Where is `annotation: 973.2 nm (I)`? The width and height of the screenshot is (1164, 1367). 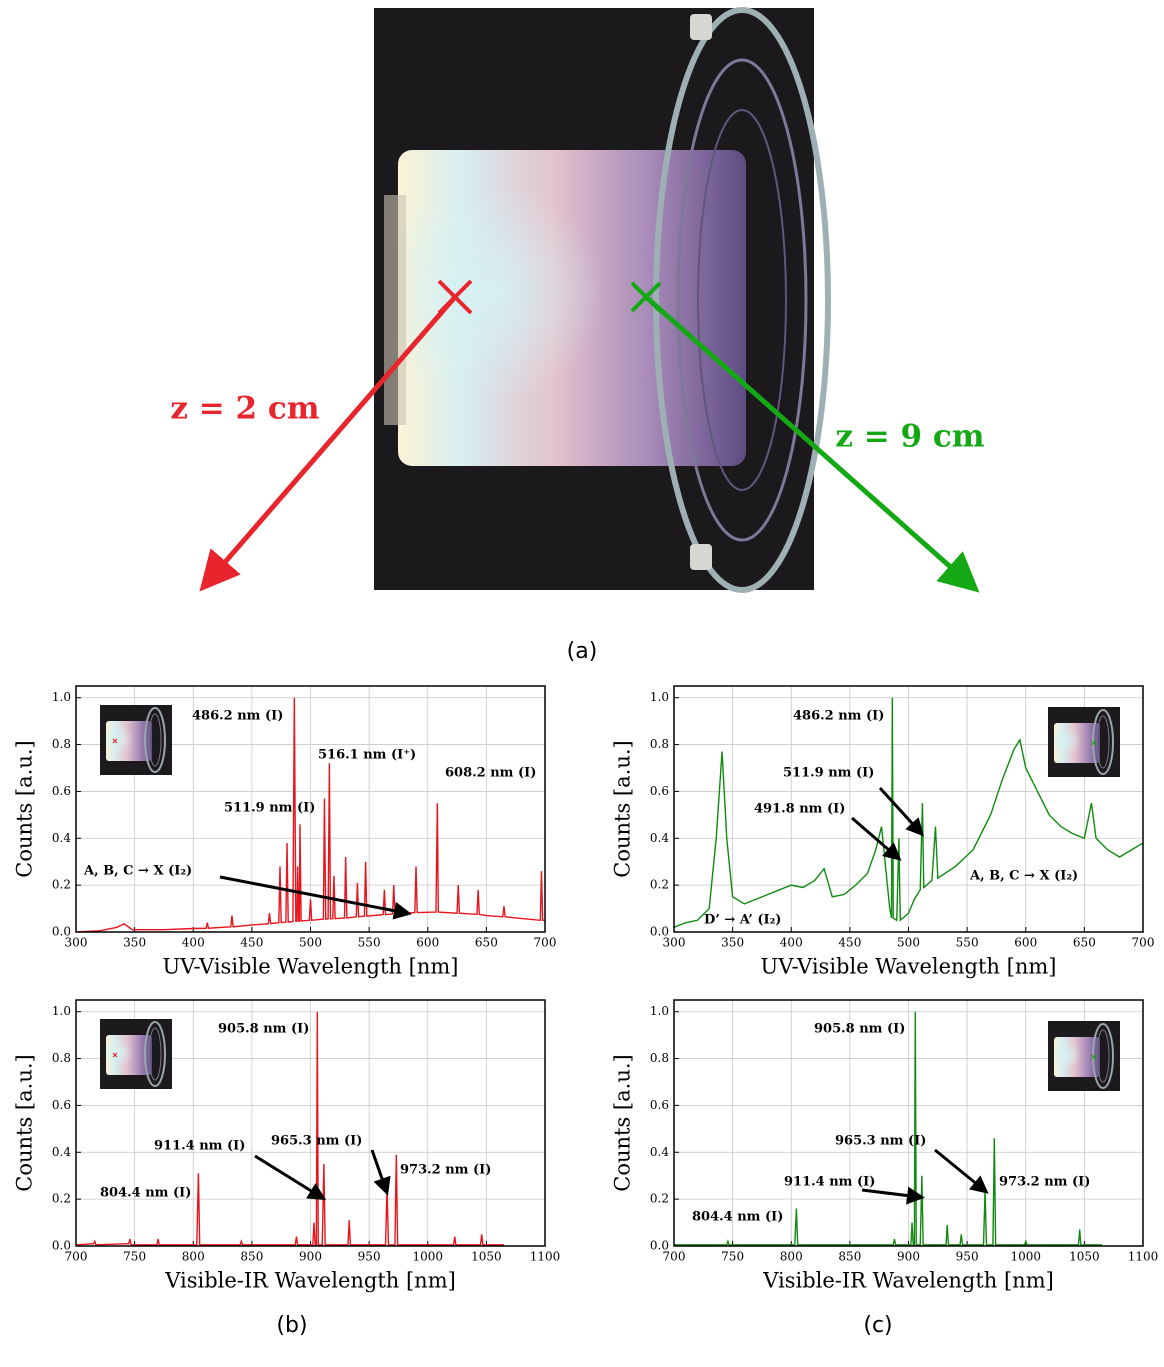
annotation: 973.2 nm (I) is located at coordinates (1044, 1182).